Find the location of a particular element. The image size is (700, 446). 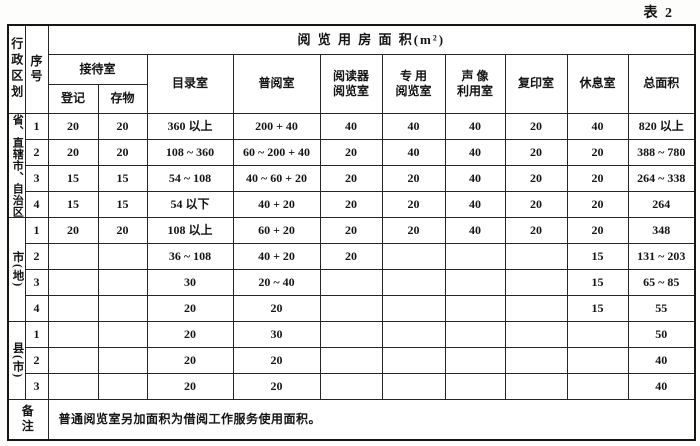

cell-total: 264 is located at coordinates (661, 204).